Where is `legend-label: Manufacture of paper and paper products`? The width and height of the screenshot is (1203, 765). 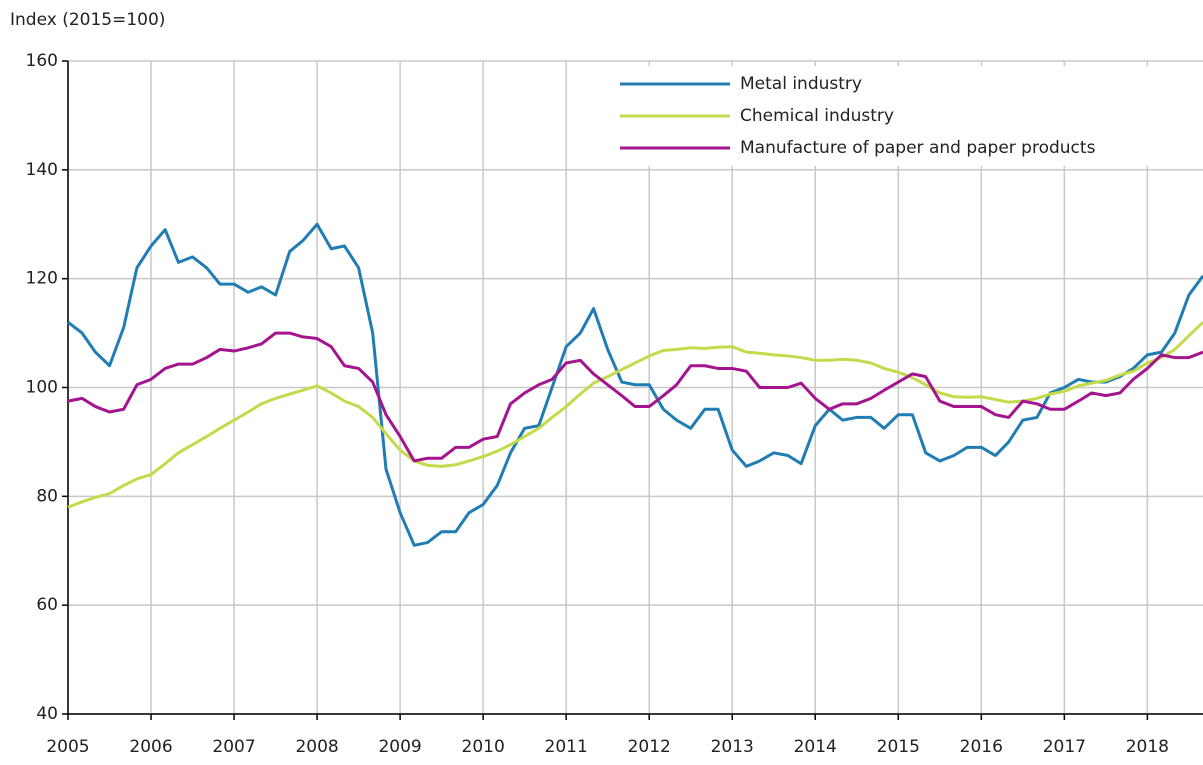 legend-label: Manufacture of paper and paper products is located at coordinates (918, 148).